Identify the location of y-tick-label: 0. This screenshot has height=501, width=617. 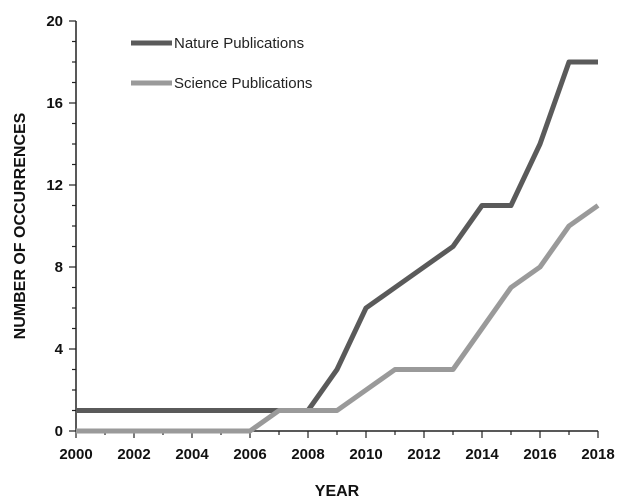
(59, 431).